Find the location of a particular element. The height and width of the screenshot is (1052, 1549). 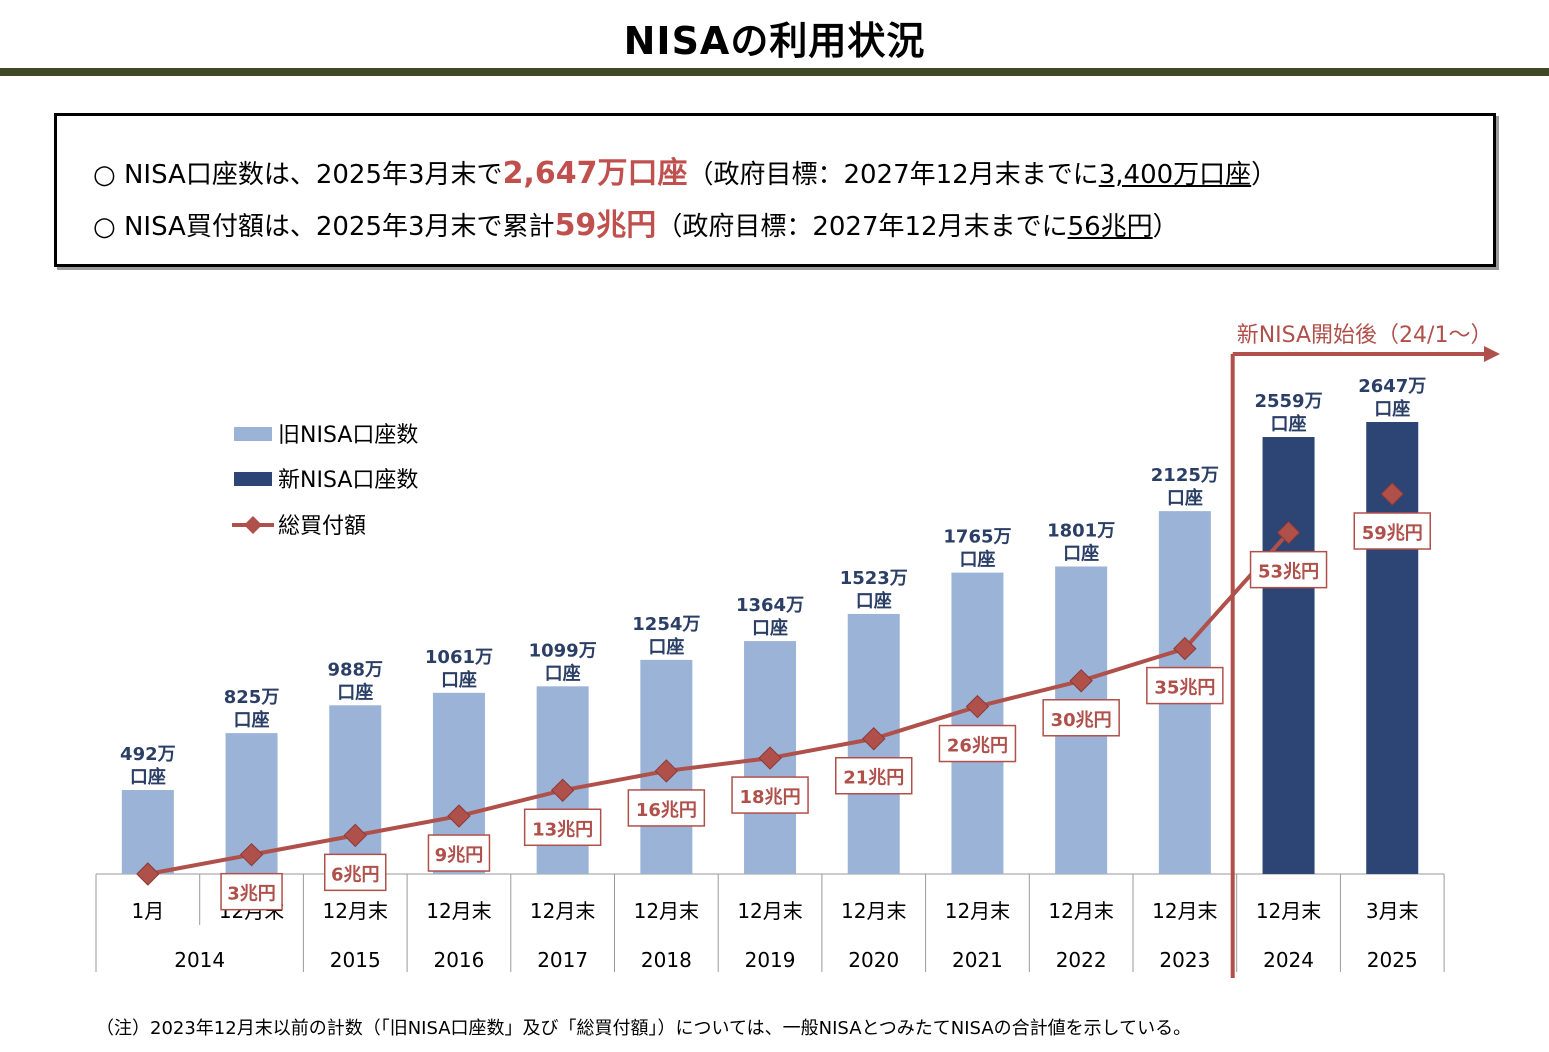

account-label-value: 1254万 is located at coordinates (666, 624).